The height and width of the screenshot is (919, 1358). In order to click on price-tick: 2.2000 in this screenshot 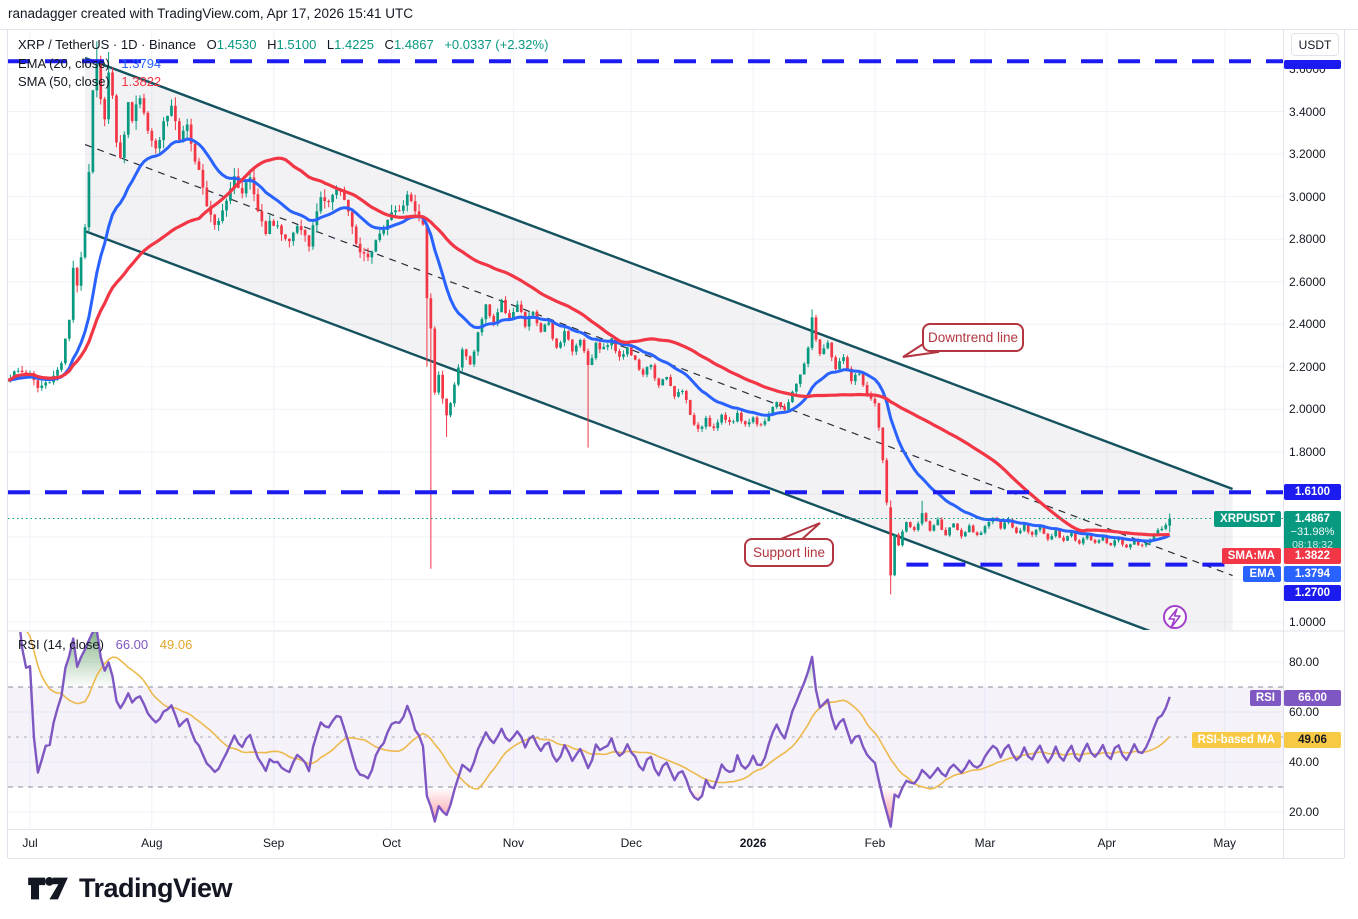, I will do `click(1307, 366)`.